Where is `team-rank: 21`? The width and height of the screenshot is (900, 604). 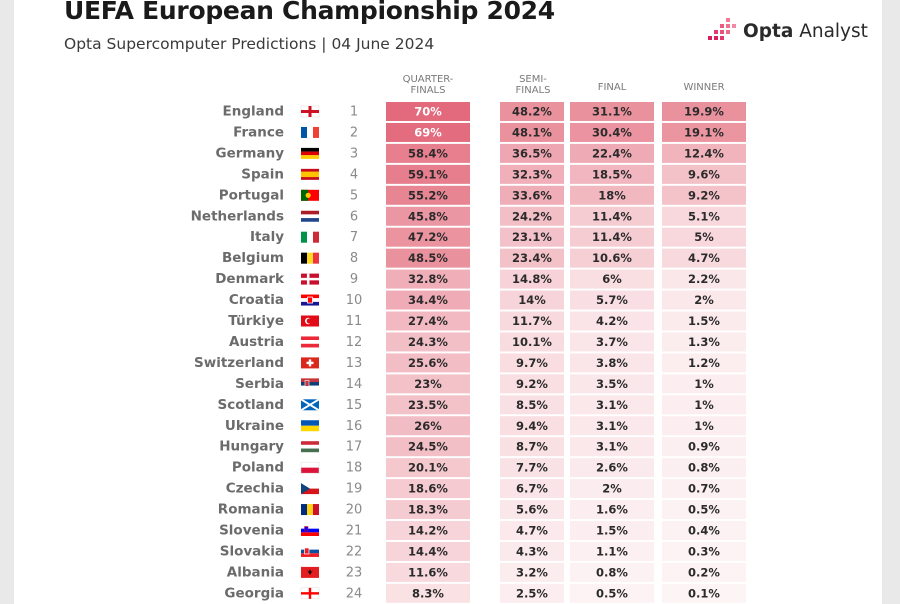
team-rank: 21 is located at coordinates (354, 531).